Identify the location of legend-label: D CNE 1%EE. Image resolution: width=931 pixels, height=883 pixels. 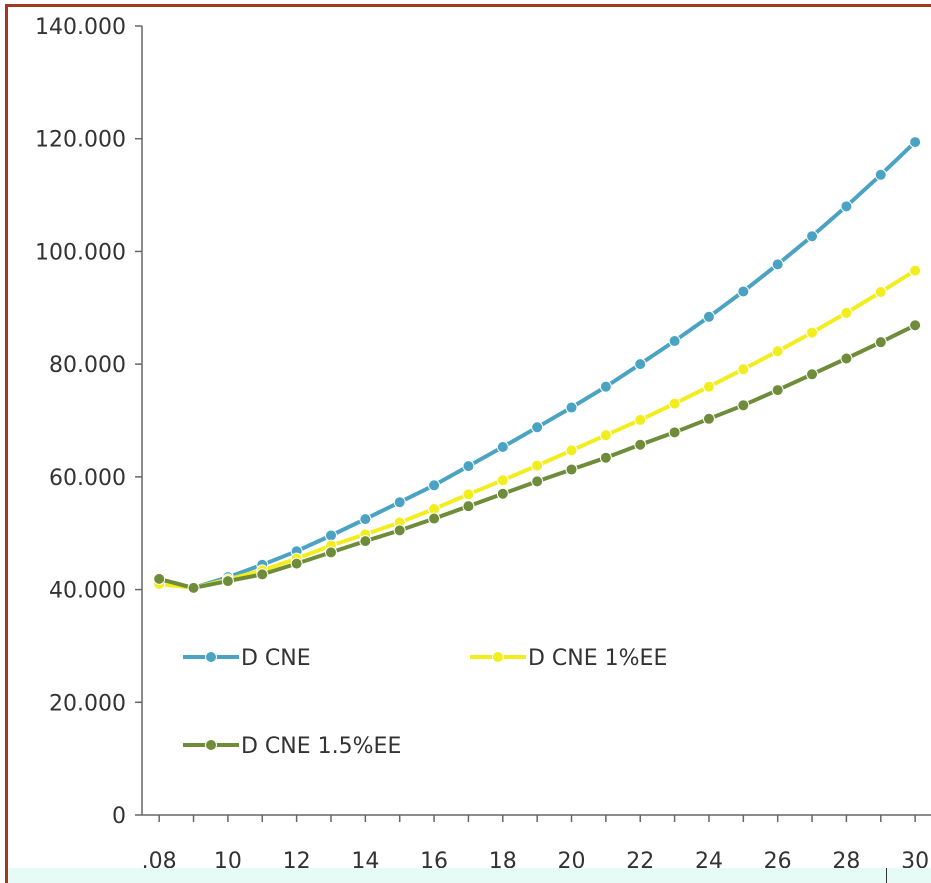
(597, 658).